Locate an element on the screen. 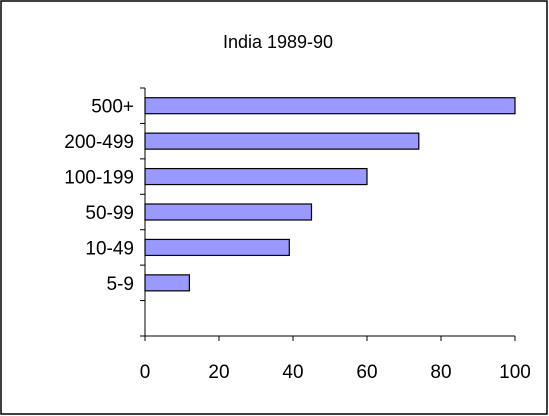 Image resolution: width=549 pixels, height=416 pixels. x-tick-label: 20 is located at coordinates (218, 372).